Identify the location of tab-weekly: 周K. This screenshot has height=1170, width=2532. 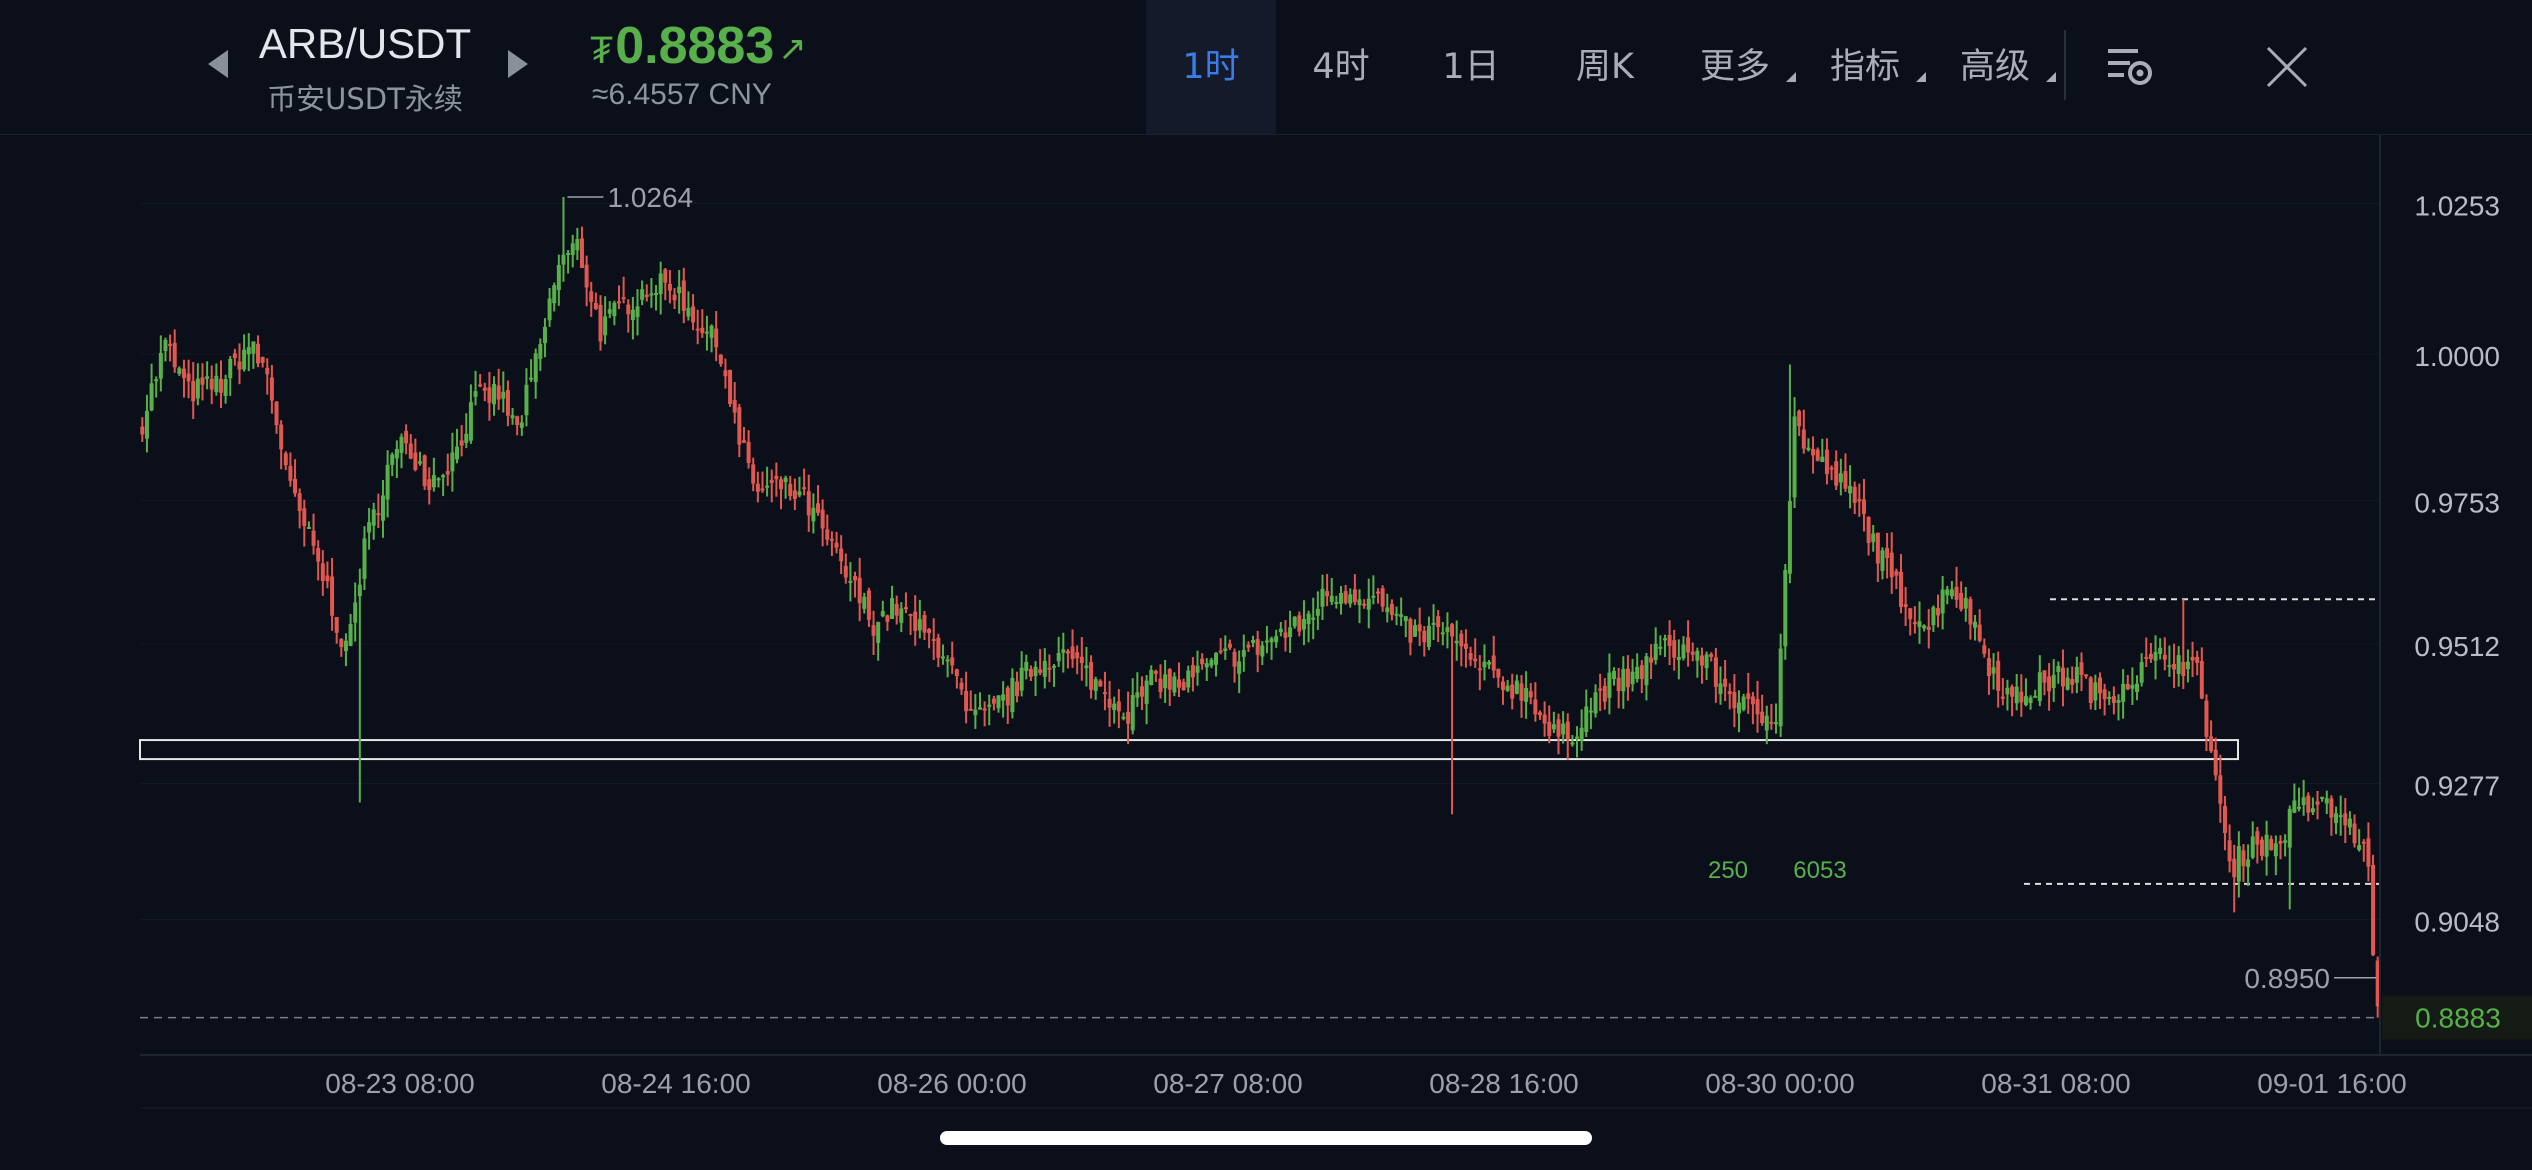
(1605, 67).